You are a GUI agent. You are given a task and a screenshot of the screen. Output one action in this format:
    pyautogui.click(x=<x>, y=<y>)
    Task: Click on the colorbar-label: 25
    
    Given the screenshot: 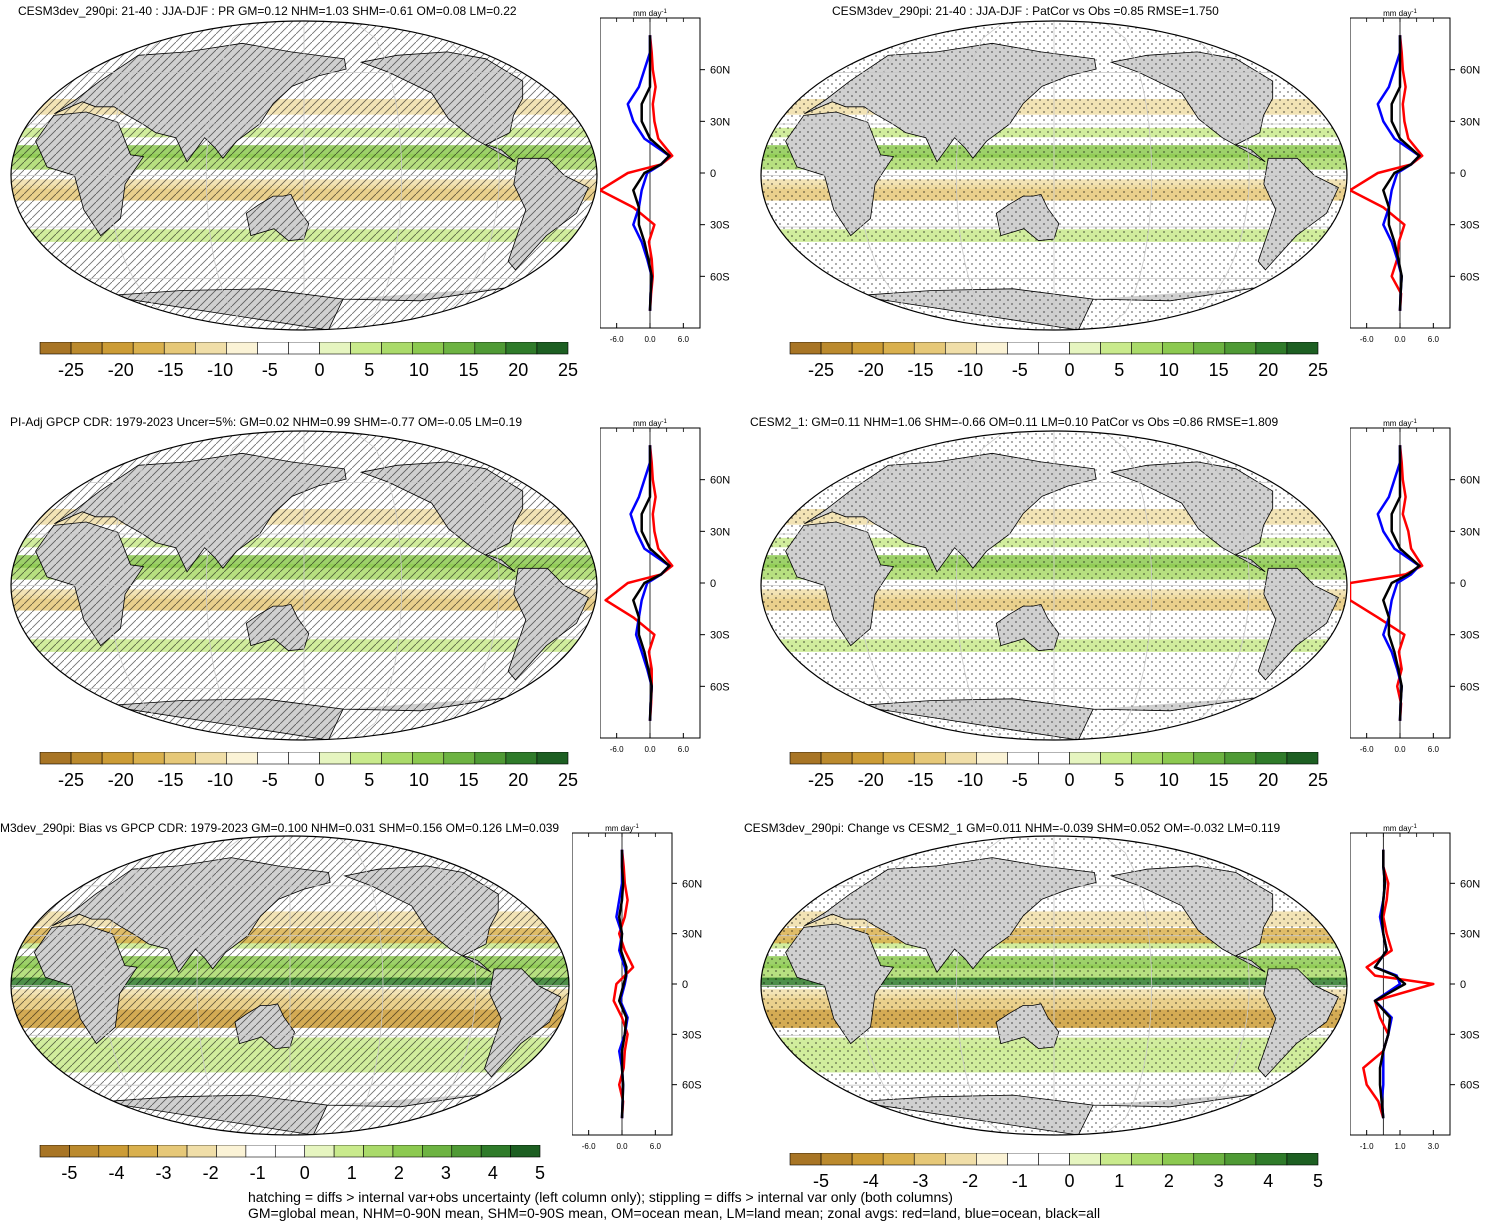 What is the action you would take?
    pyautogui.click(x=1318, y=780)
    